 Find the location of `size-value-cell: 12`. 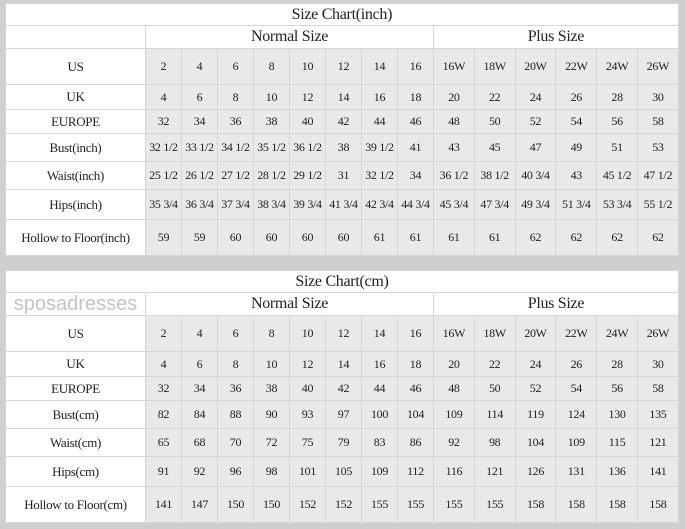

size-value-cell: 12 is located at coordinates (343, 66).